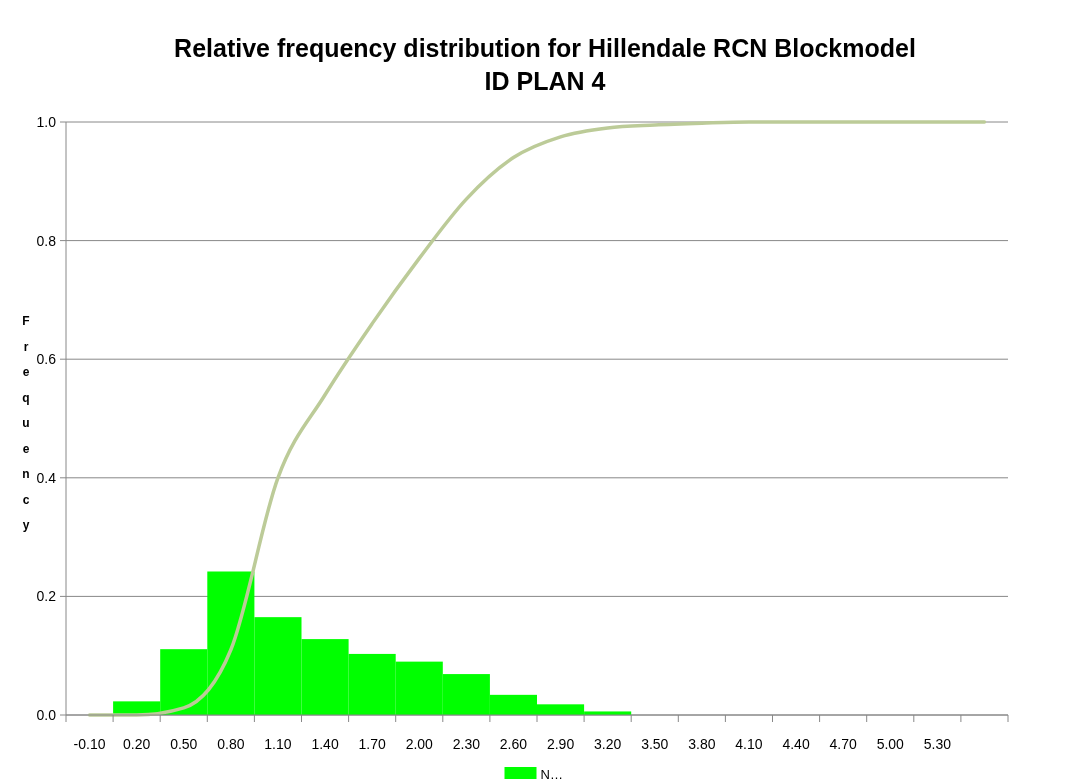 This screenshot has width=1083, height=783. I want to click on x-tick-label: 2.90, so click(560, 744).